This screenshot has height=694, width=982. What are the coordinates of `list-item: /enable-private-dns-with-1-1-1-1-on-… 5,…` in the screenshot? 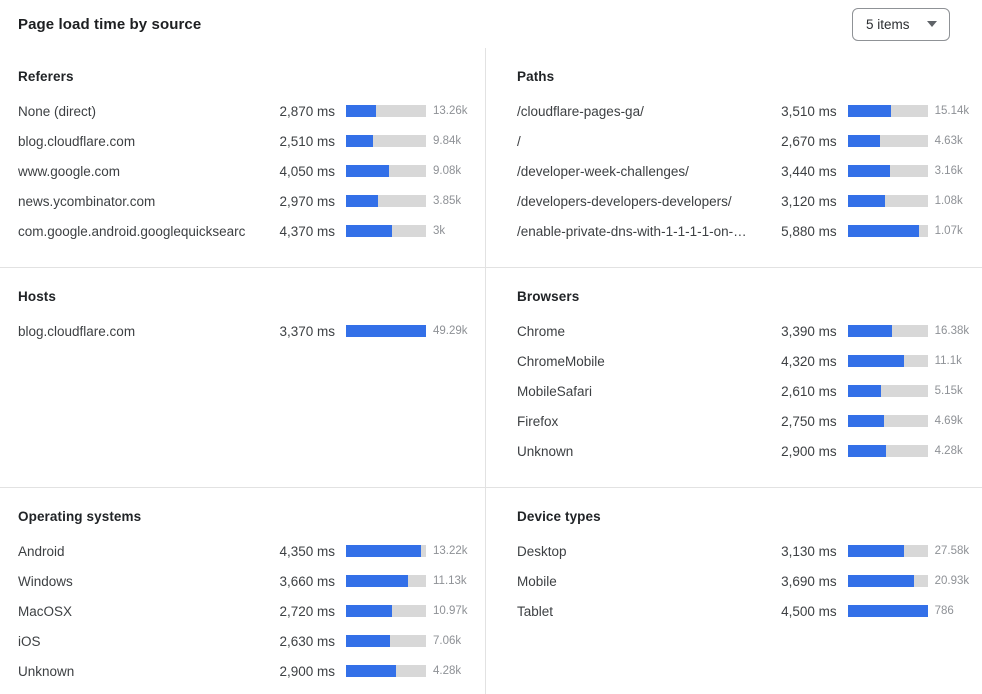 It's located at (749, 231).